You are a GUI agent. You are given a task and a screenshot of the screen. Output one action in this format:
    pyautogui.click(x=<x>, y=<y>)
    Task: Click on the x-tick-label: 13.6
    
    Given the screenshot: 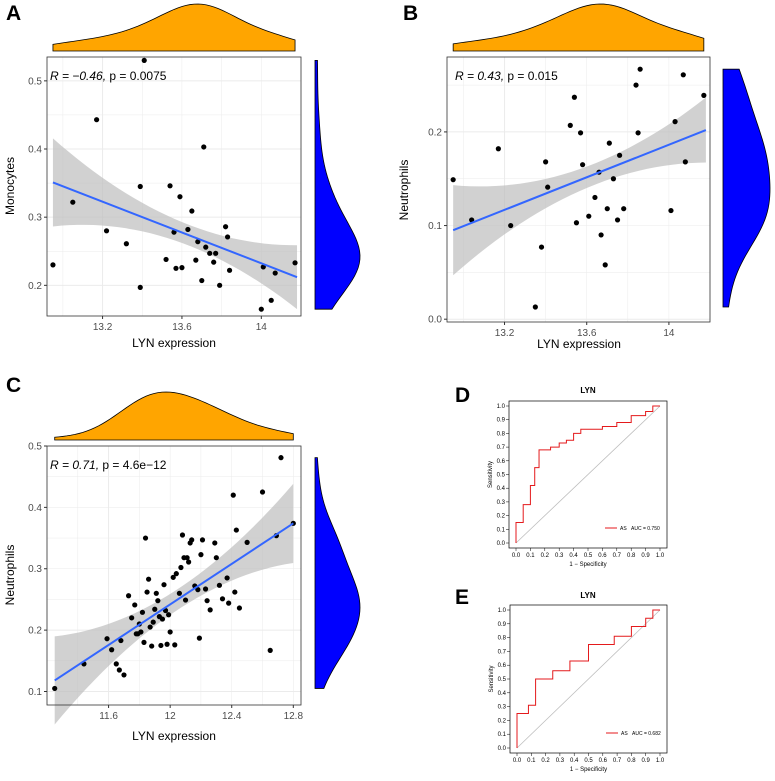 What is the action you would take?
    pyautogui.click(x=587, y=333)
    